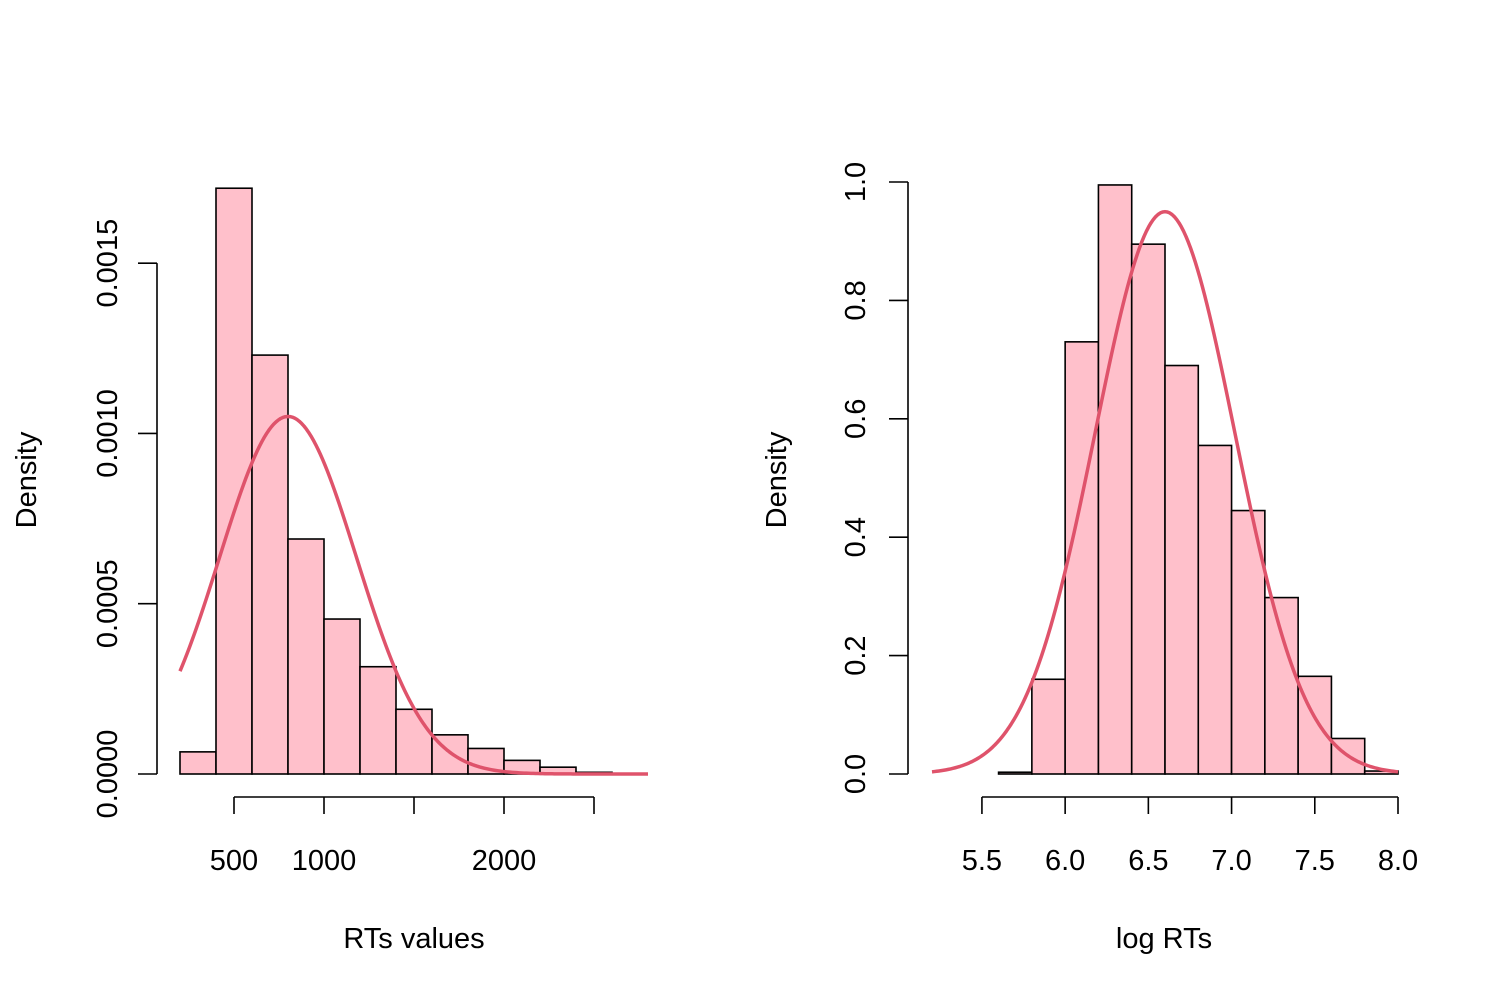 This screenshot has width=1500, height=1000. I want to click on y-tick-label: 0.0, so click(856, 774).